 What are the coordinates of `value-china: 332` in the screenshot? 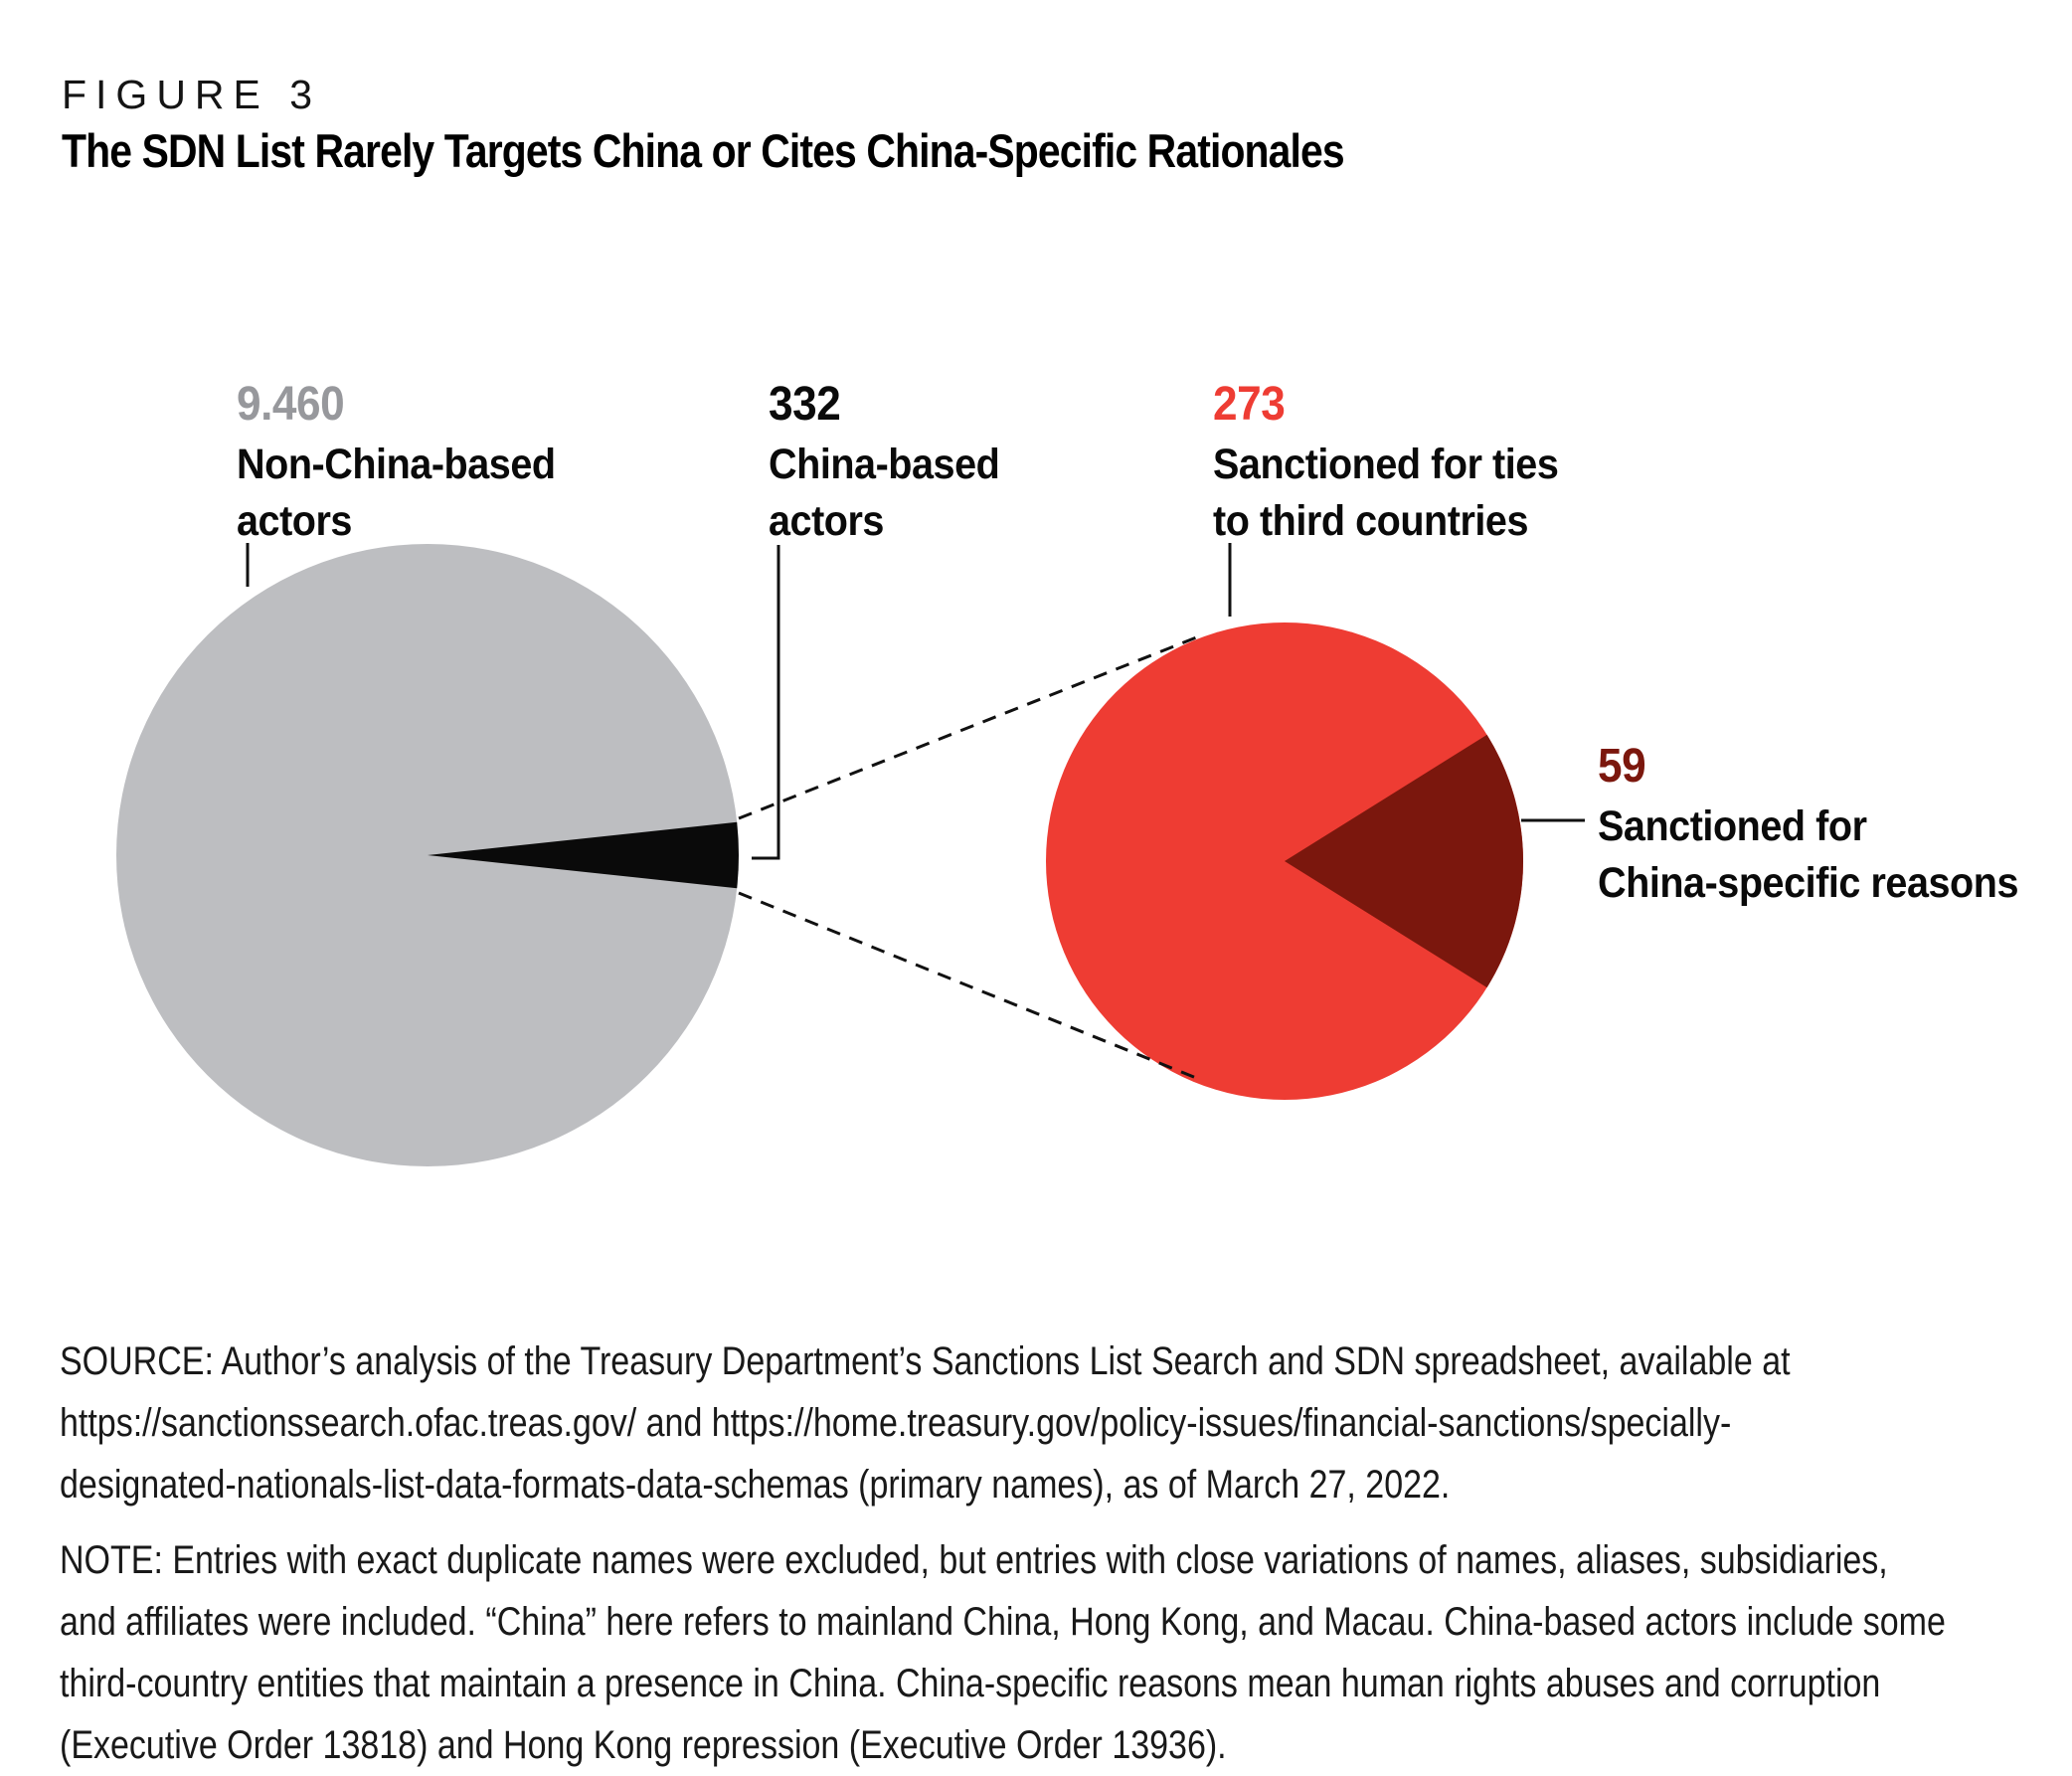 It's located at (805, 404).